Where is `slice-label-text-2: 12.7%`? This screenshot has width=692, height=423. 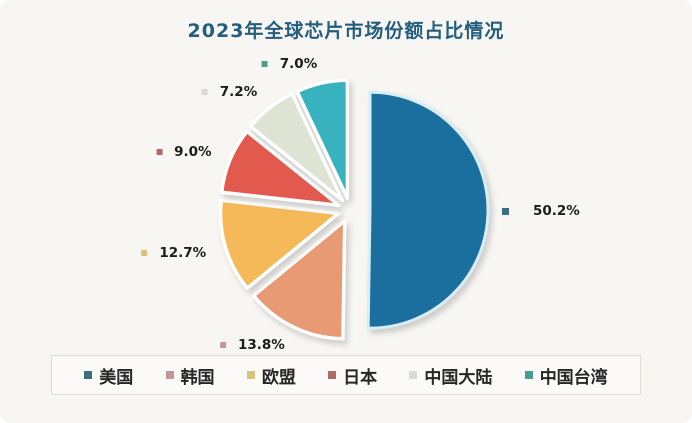
slice-label-text-2: 12.7% is located at coordinates (183, 252).